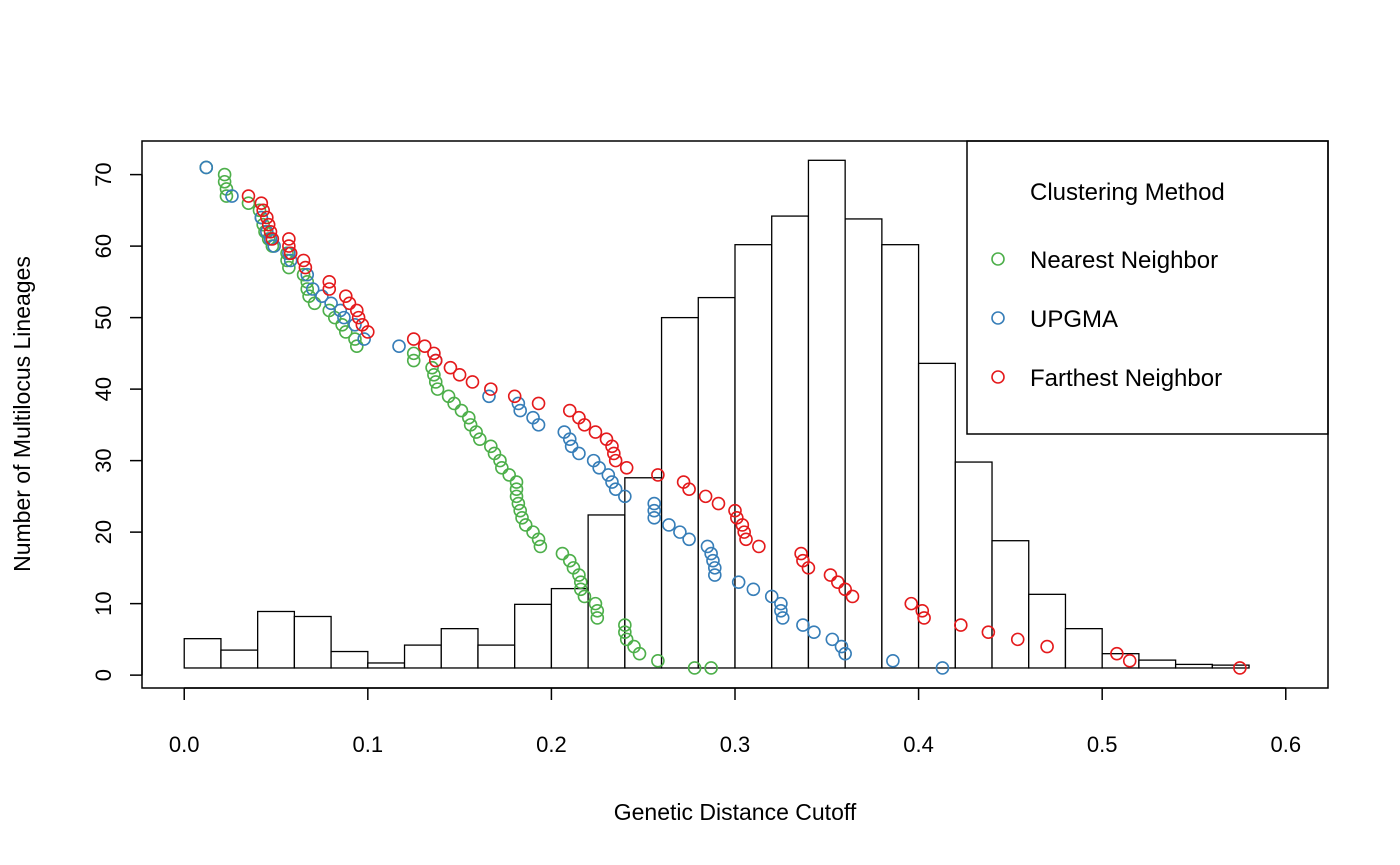 Image resolution: width=1400 pixels, height=865 pixels. What do you see at coordinates (735, 744) in the screenshot?
I see `x-tick-label: 0.3` at bounding box center [735, 744].